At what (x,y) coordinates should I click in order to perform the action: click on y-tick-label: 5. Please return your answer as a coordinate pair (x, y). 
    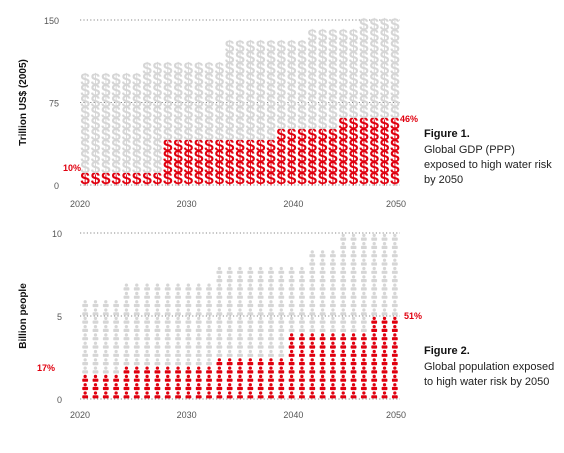
    Looking at the image, I should click on (59, 317).